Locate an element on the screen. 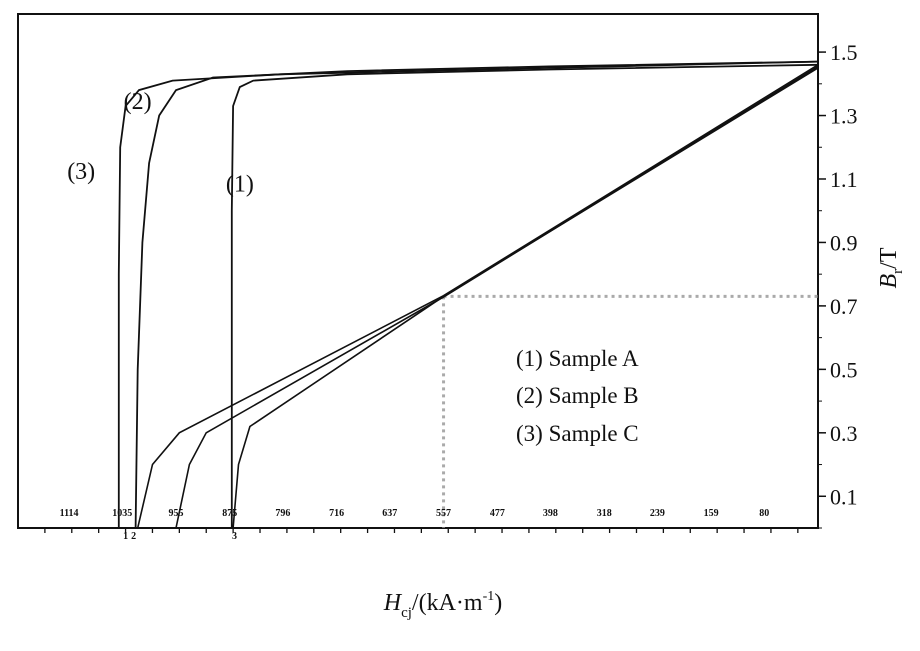 The height and width of the screenshot is (651, 920). x-tick-label: 318 is located at coordinates (604, 513).